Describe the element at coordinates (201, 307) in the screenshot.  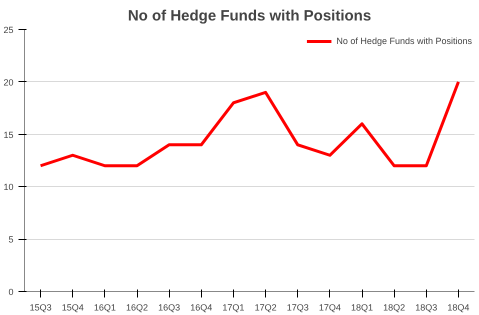
I see `x-tick-label: 16Q4` at that location.